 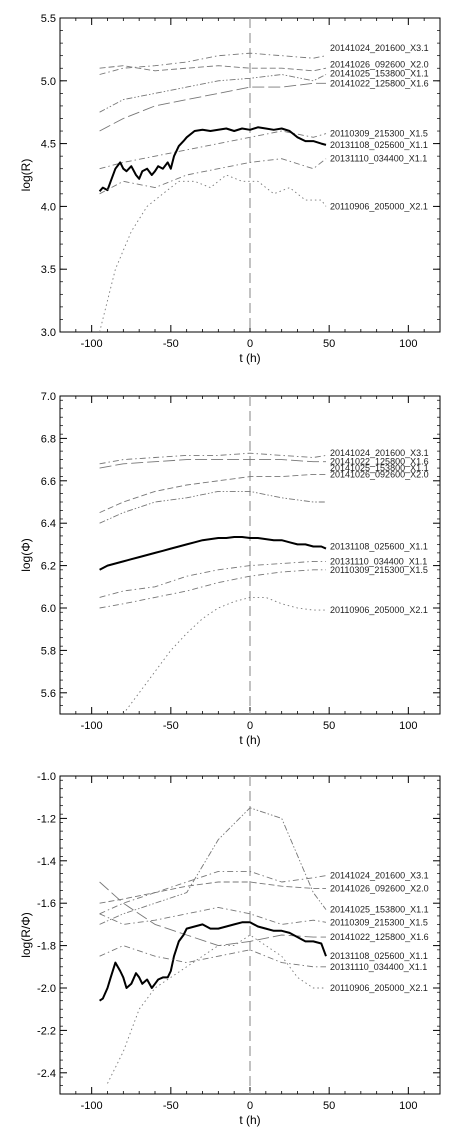 I want to click on y-tick-label: 4.0, so click(x=48, y=207).